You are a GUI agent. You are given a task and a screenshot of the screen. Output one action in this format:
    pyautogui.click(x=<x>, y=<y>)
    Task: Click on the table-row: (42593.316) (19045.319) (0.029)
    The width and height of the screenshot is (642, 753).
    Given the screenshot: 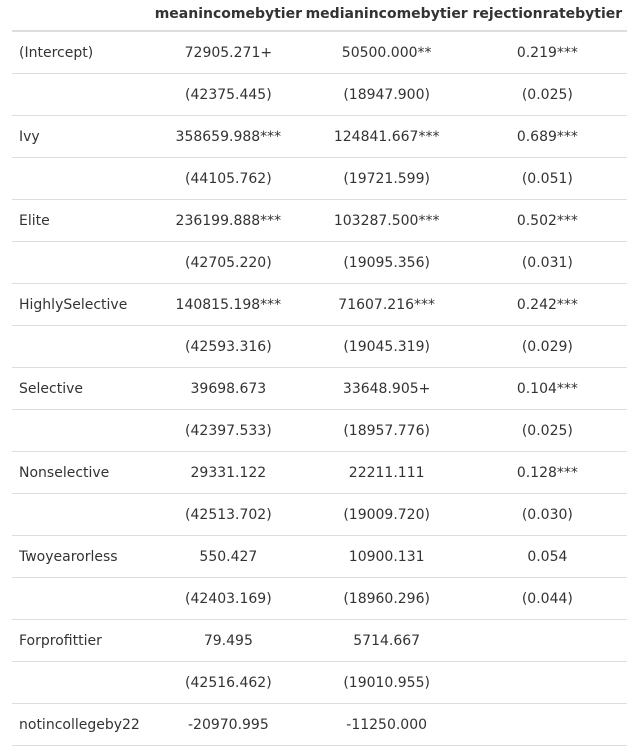 What is the action you would take?
    pyautogui.click(x=319, y=347)
    